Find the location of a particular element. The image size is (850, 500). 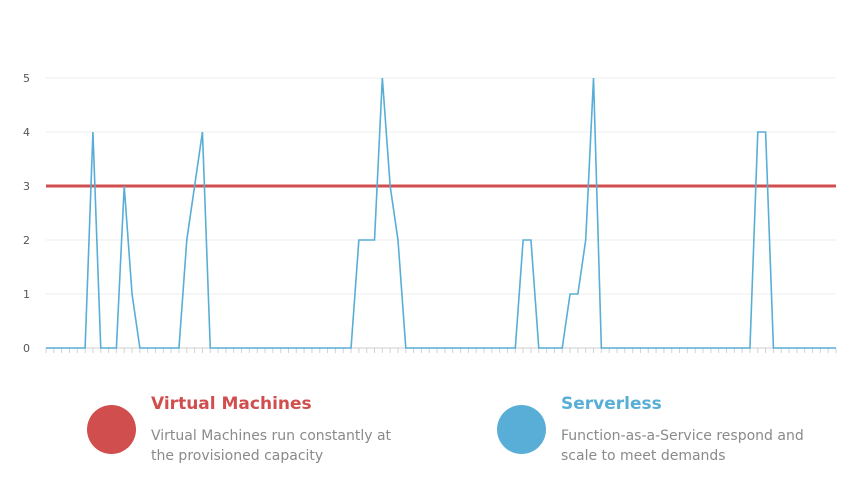

serverless-legend-swatch is located at coordinates (521, 429).